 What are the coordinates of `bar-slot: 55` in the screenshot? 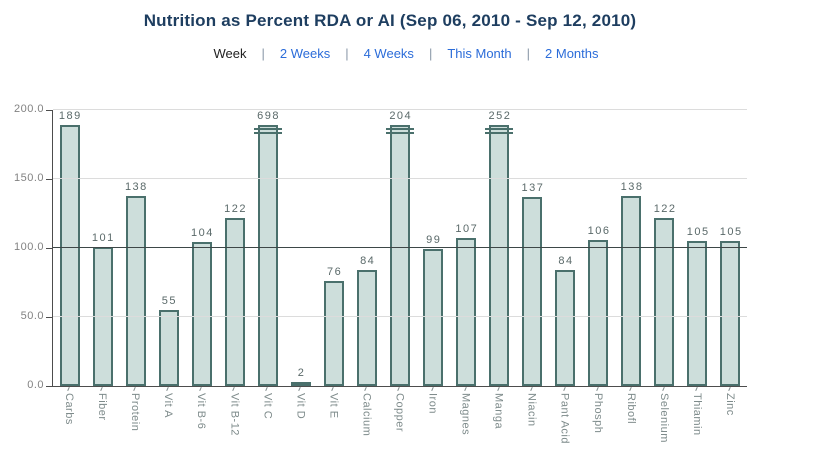 It's located at (168, 248).